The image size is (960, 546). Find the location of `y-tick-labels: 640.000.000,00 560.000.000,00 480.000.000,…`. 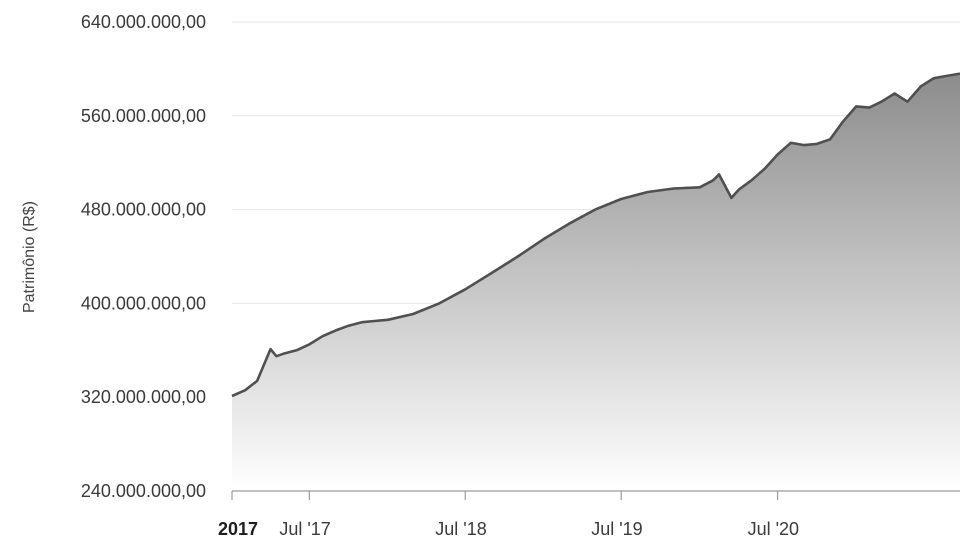

y-tick-labels: 640.000.000,00 560.000.000,00 480.000.000,… is located at coordinates (143, 256).